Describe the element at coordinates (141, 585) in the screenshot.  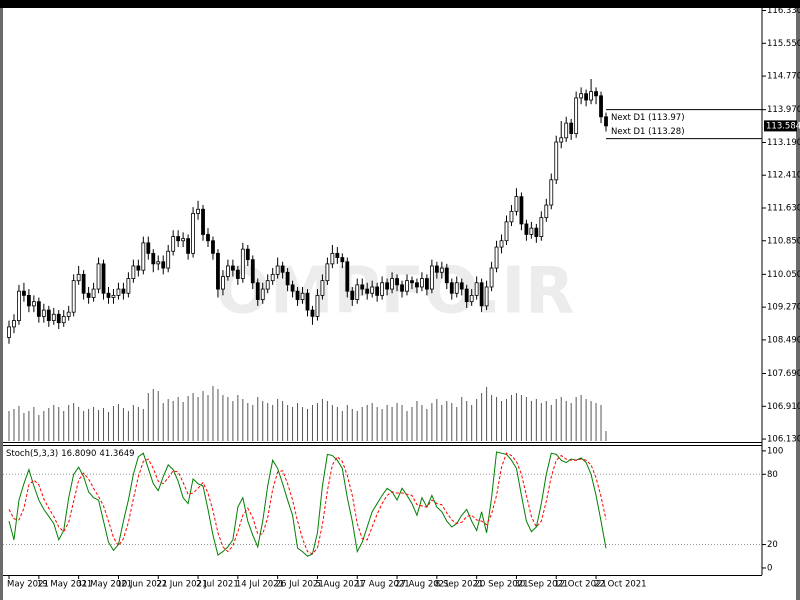
I see `x-tick-label: 10 Jun 2021` at that location.